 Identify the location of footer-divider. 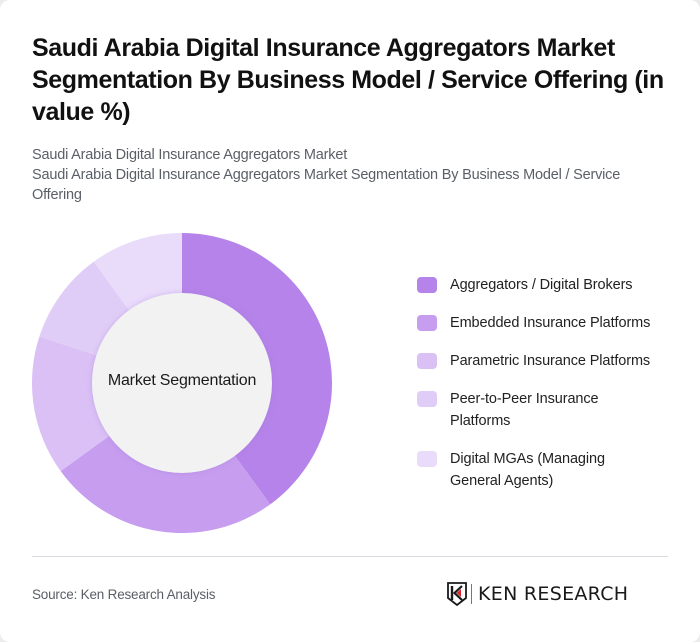
(350, 556).